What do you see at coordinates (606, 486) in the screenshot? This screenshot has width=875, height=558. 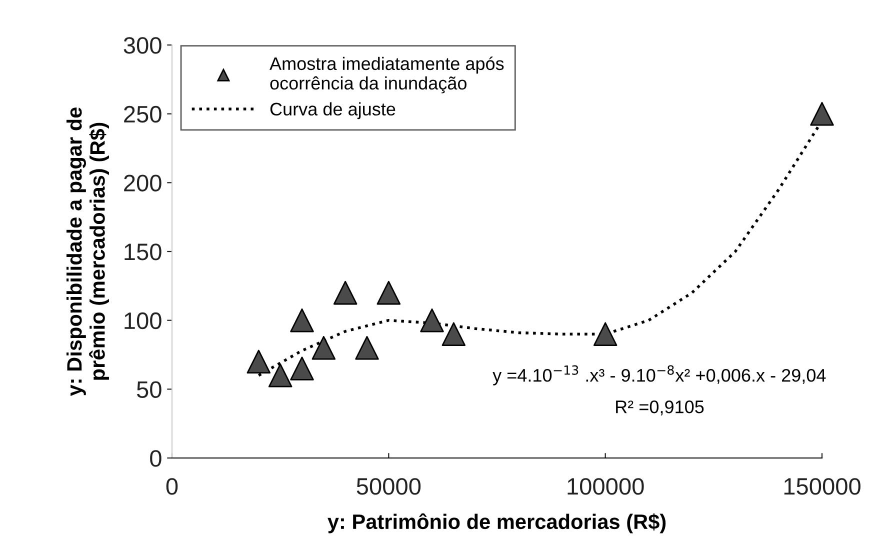 I see `x-tick-label: 100000` at bounding box center [606, 486].